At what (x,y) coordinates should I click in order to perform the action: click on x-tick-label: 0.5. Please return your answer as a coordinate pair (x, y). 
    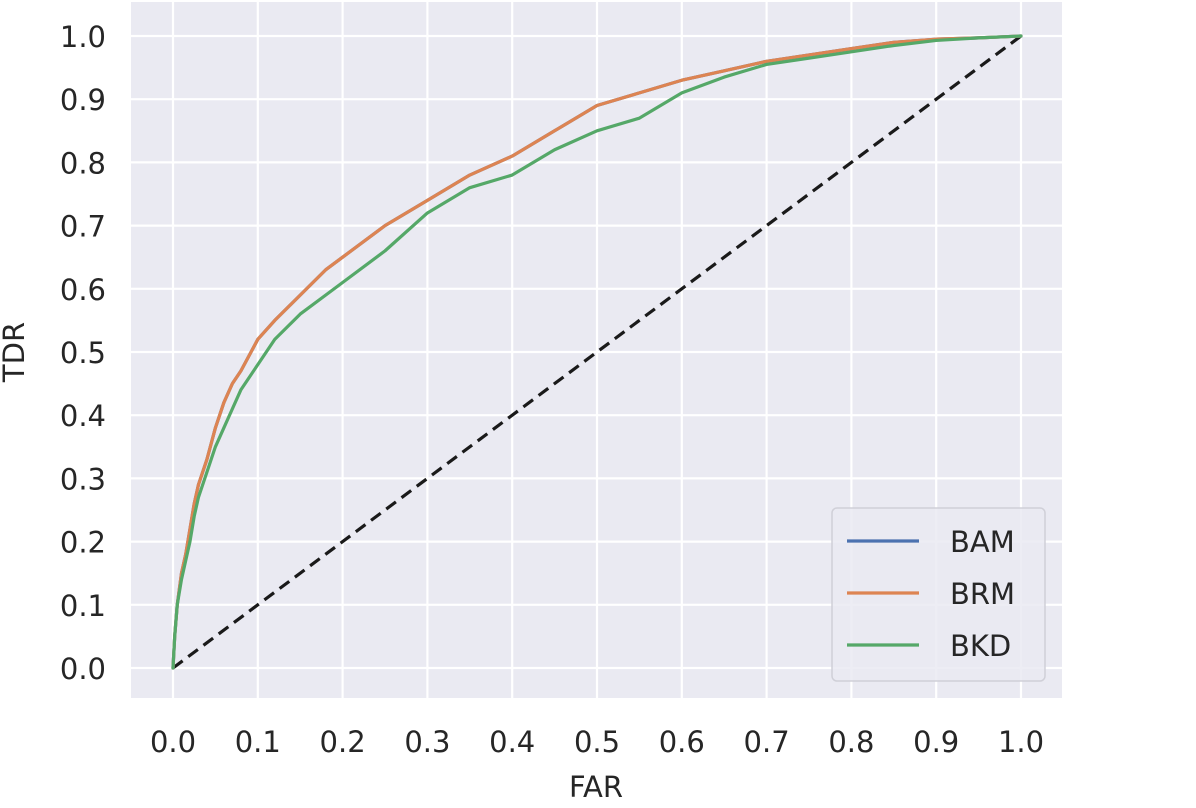
    Looking at the image, I should click on (597, 742).